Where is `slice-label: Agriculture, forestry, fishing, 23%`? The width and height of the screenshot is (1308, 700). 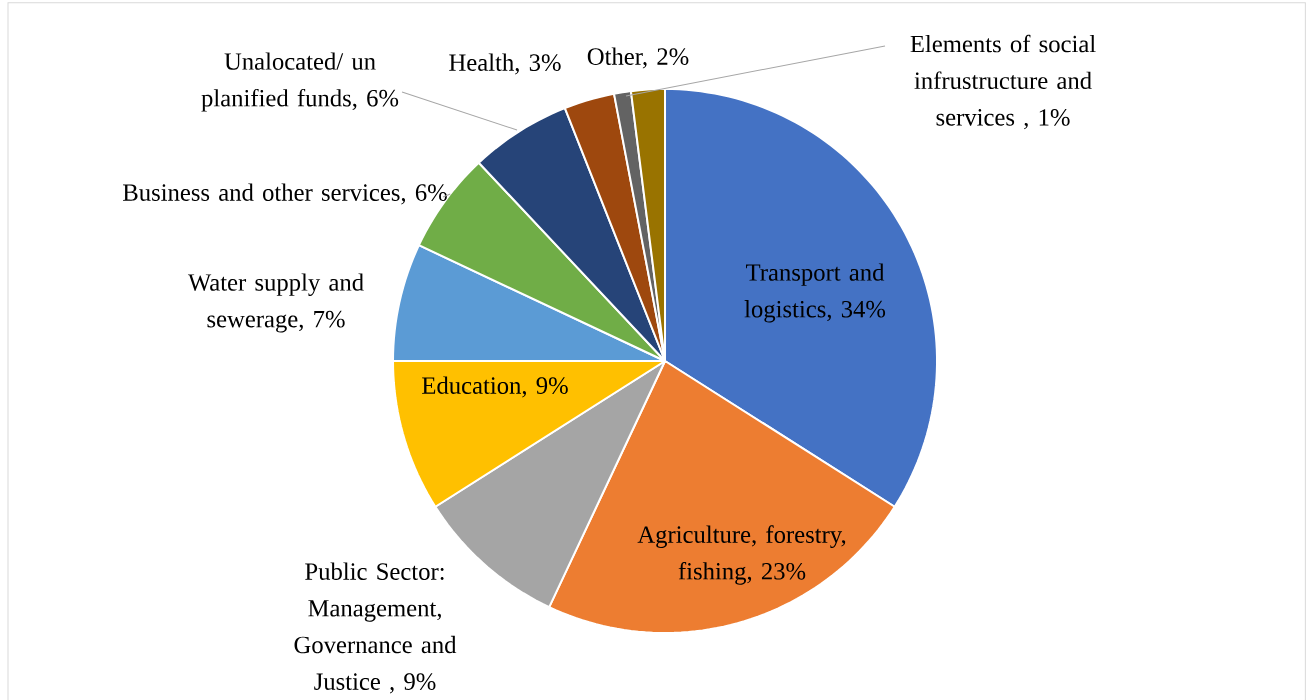 slice-label: Agriculture, forestry, fishing, 23% is located at coordinates (741, 555).